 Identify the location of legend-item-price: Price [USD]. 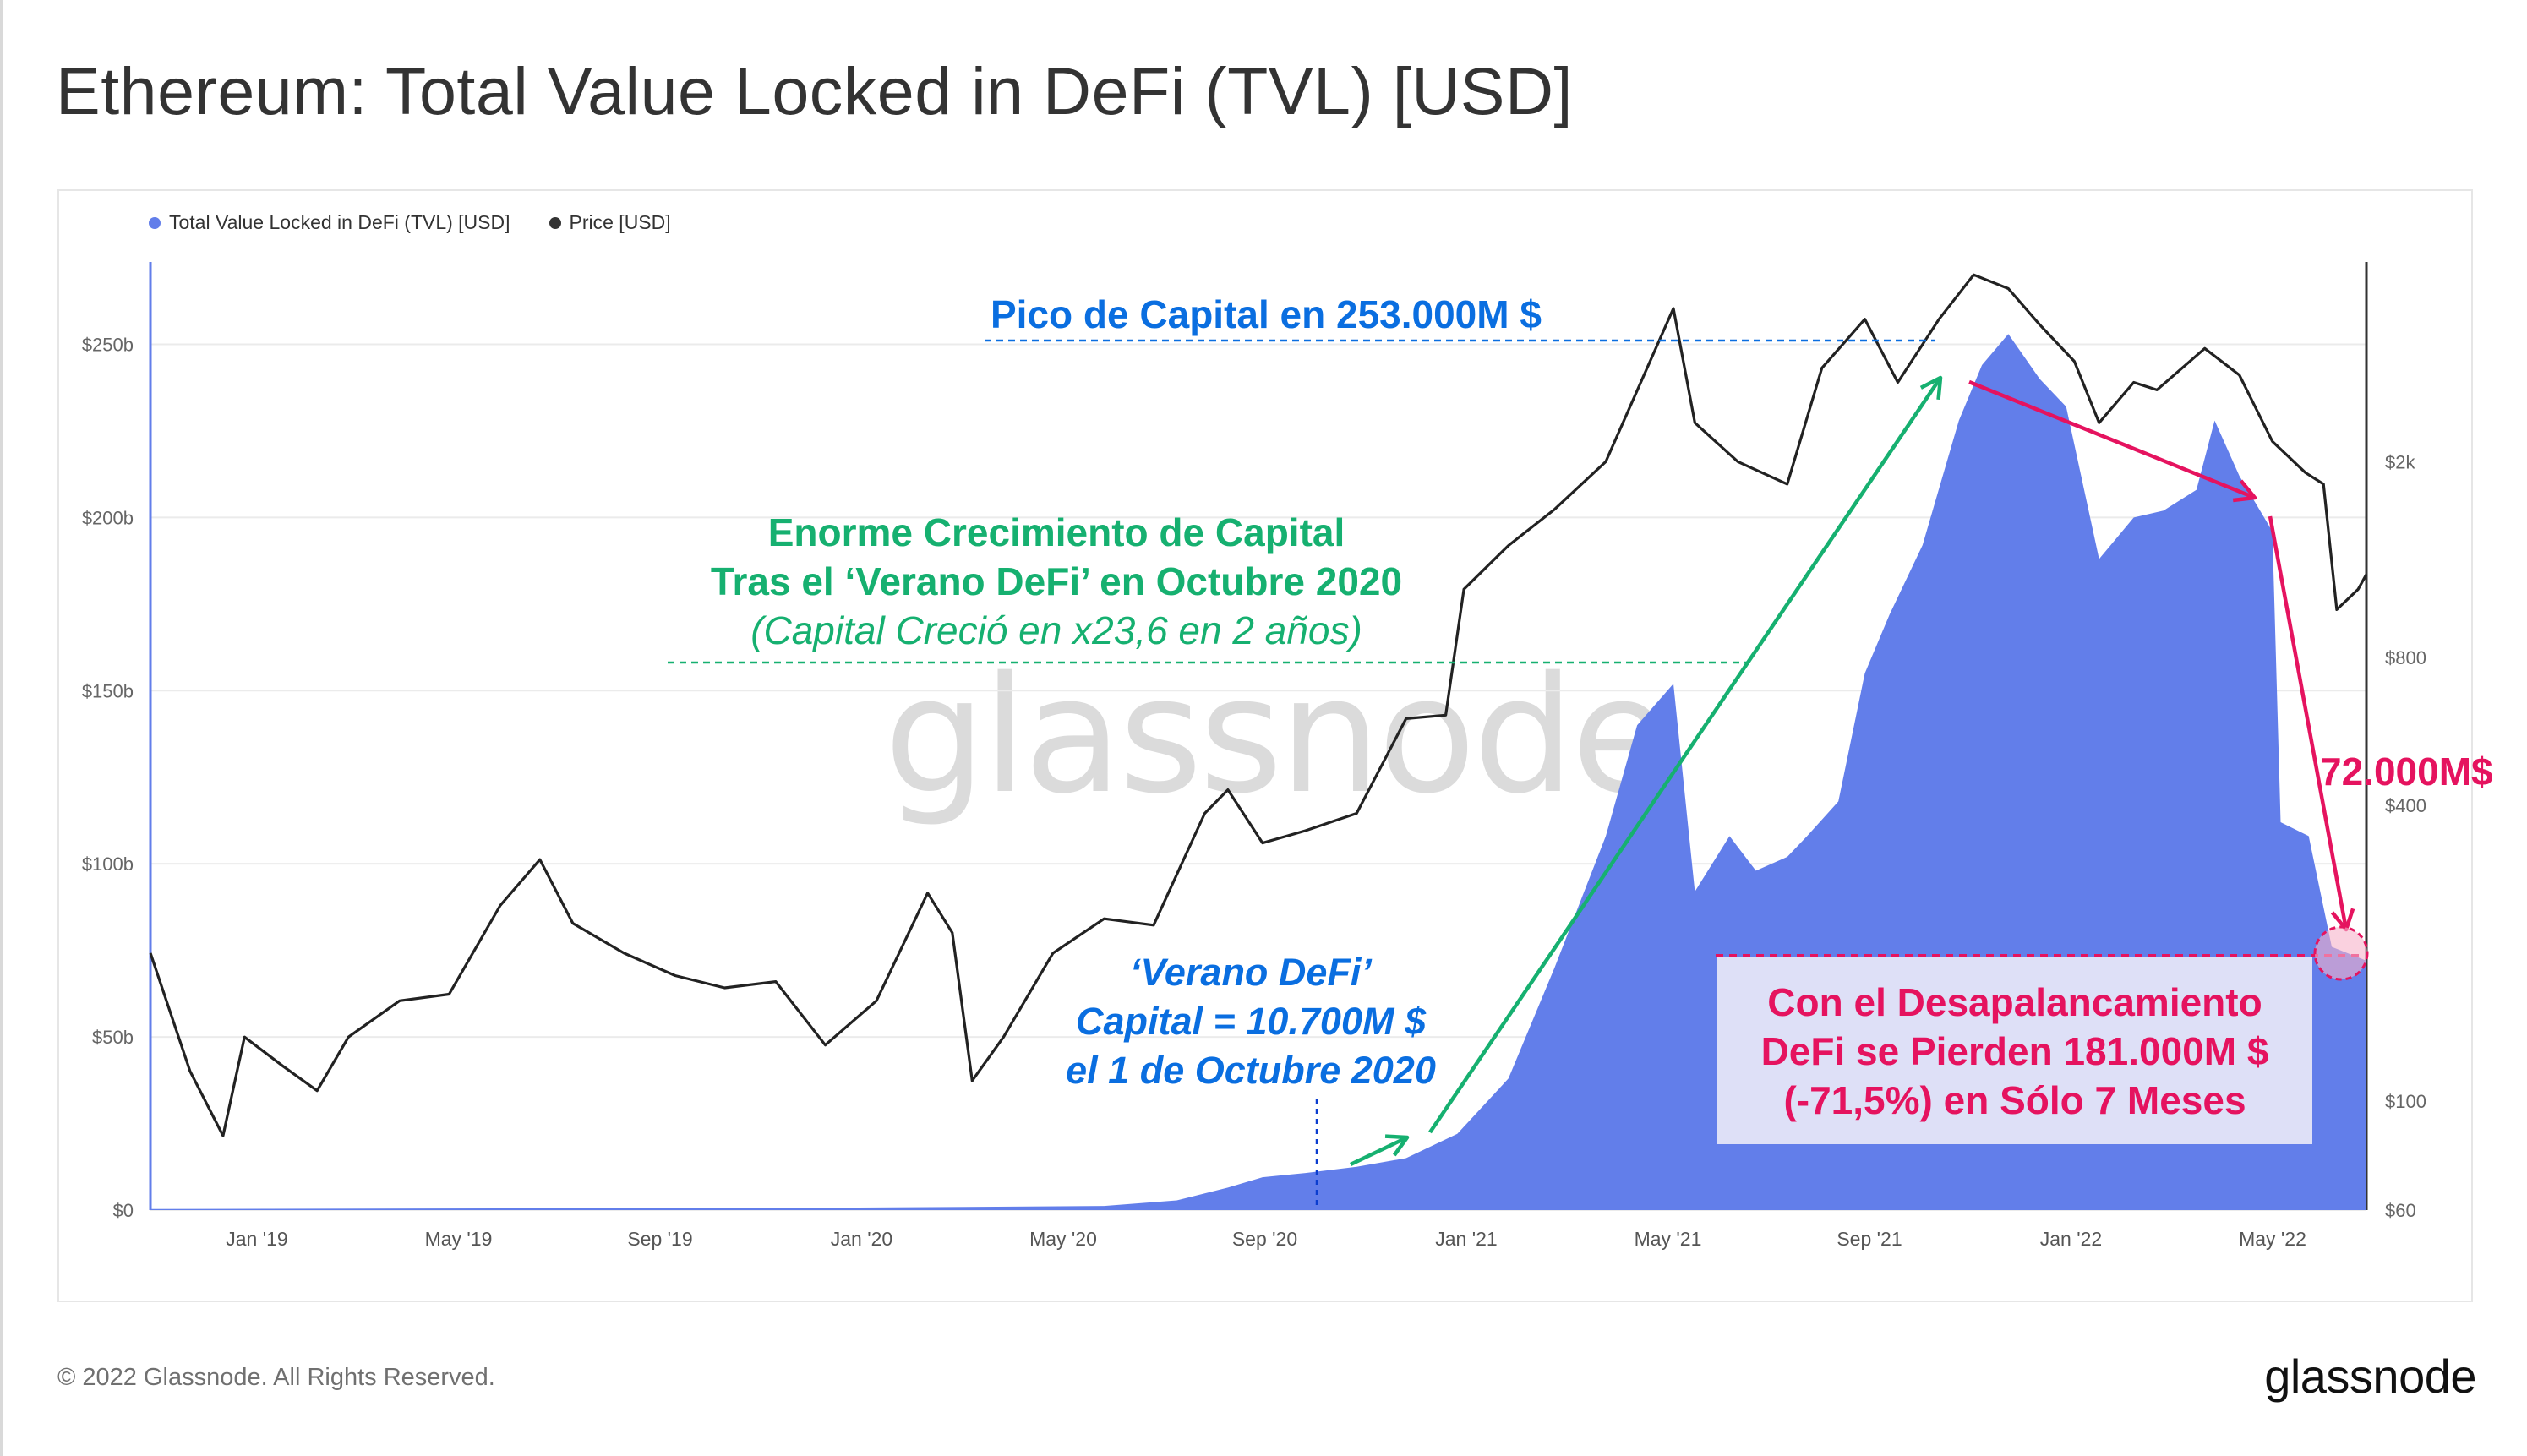
(610, 222).